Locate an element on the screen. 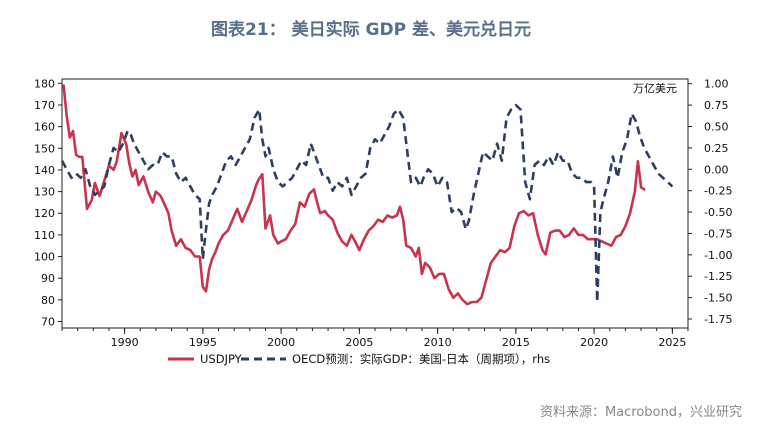 This screenshot has height=436, width=763. legend-label-oecd: OECD预测：实际GDP：美国-日本（周期项），rhs is located at coordinates (421, 359).